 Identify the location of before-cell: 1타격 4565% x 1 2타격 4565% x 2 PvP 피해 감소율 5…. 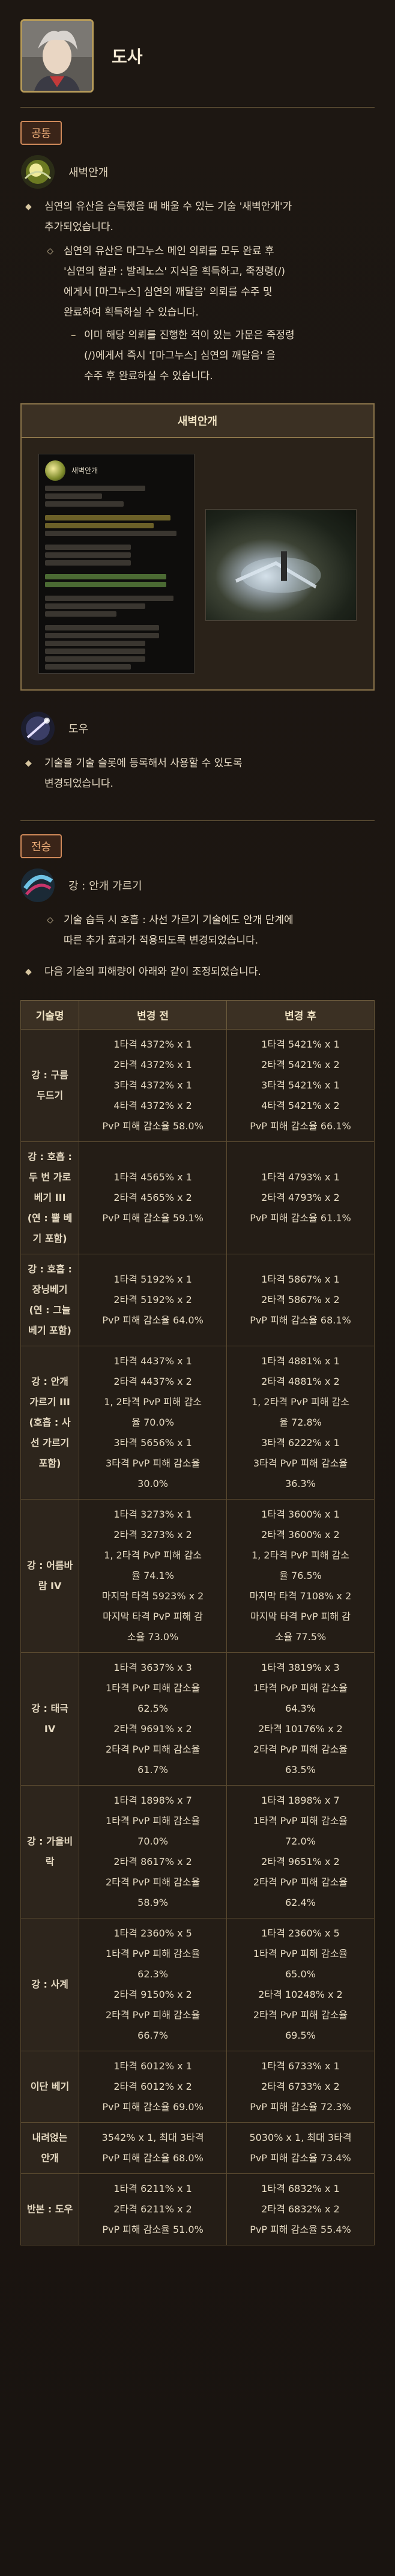
(153, 1197).